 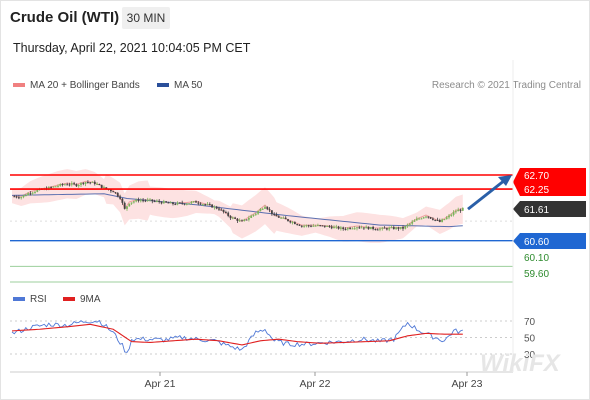 What do you see at coordinates (536, 258) in the screenshot?
I see `target-label-1: 60.10` at bounding box center [536, 258].